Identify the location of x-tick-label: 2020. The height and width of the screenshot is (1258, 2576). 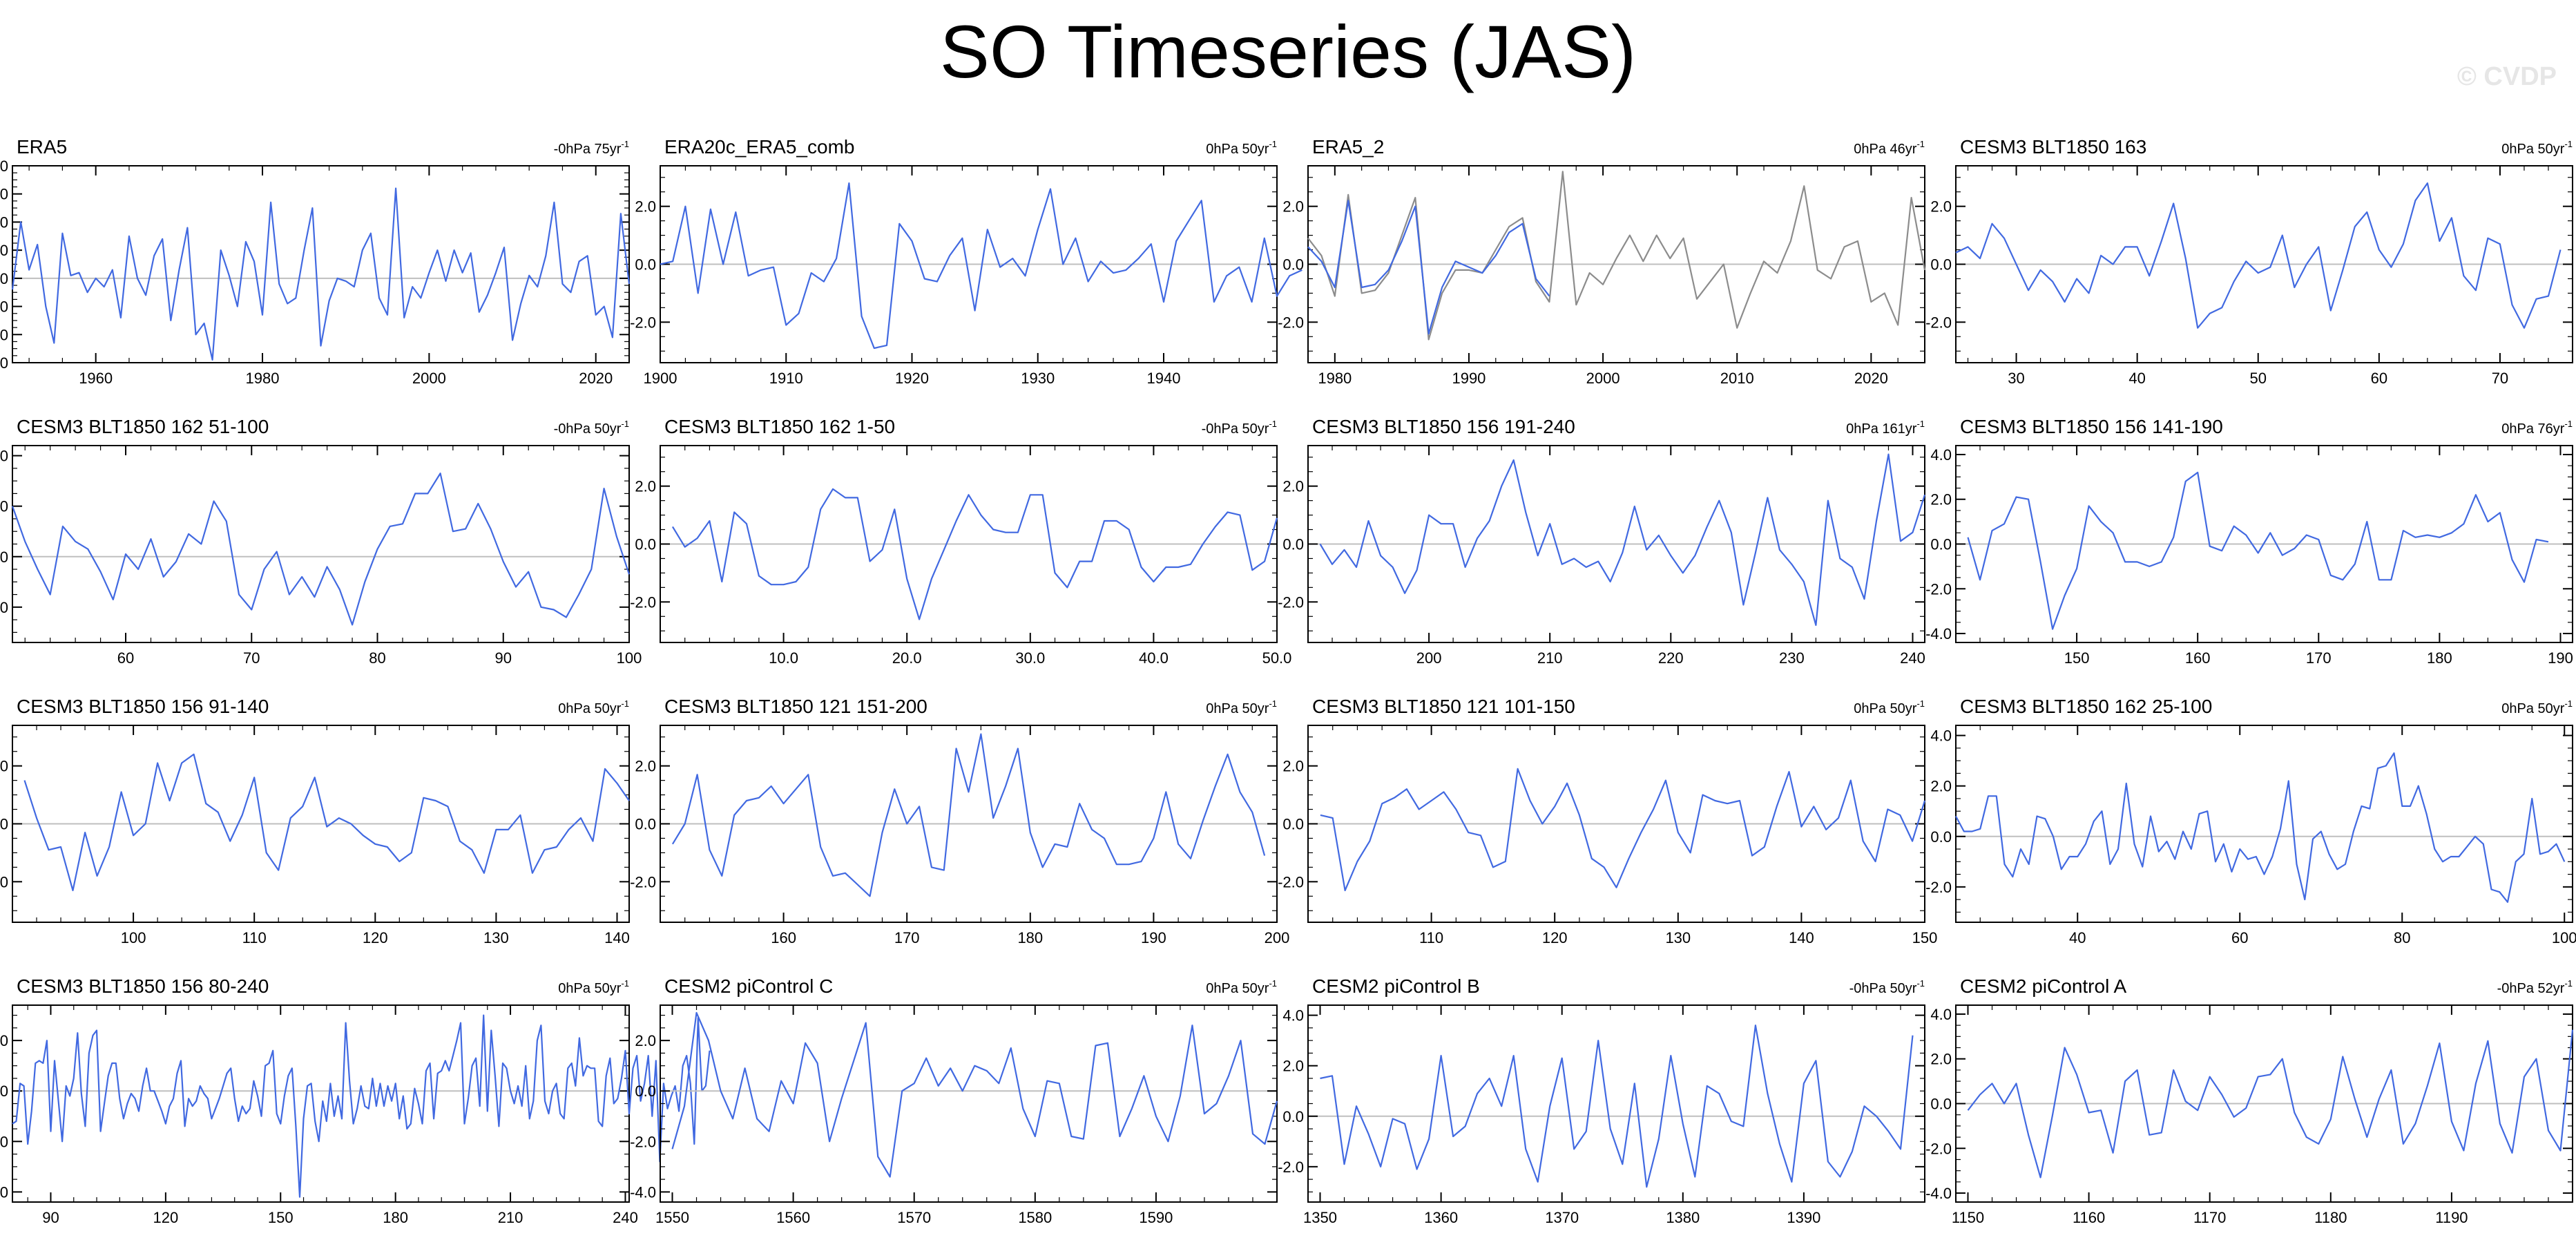
(596, 379).